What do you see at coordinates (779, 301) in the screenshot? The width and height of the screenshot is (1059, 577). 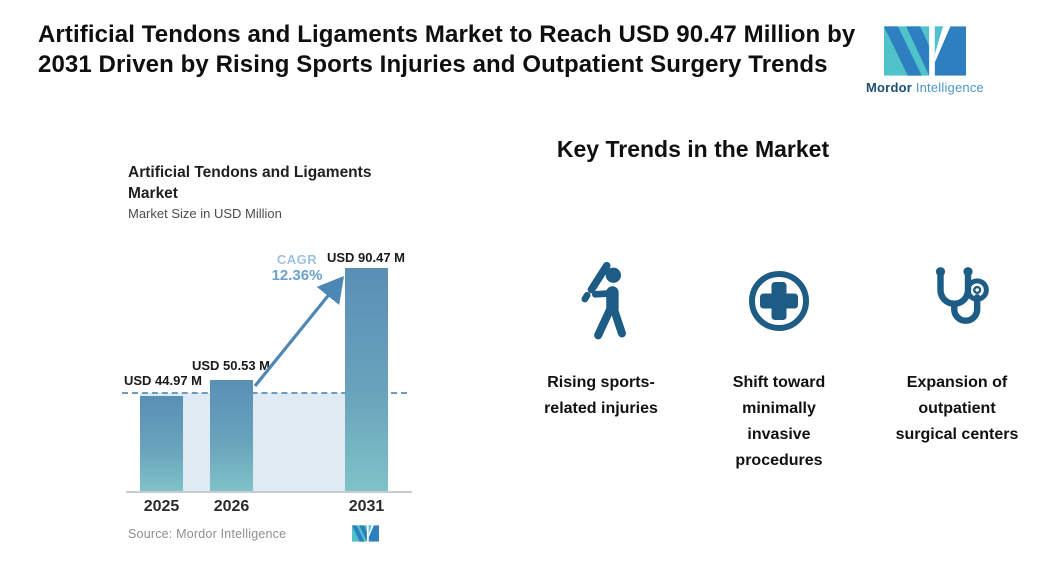 I see `medical-cross-circle-icon` at bounding box center [779, 301].